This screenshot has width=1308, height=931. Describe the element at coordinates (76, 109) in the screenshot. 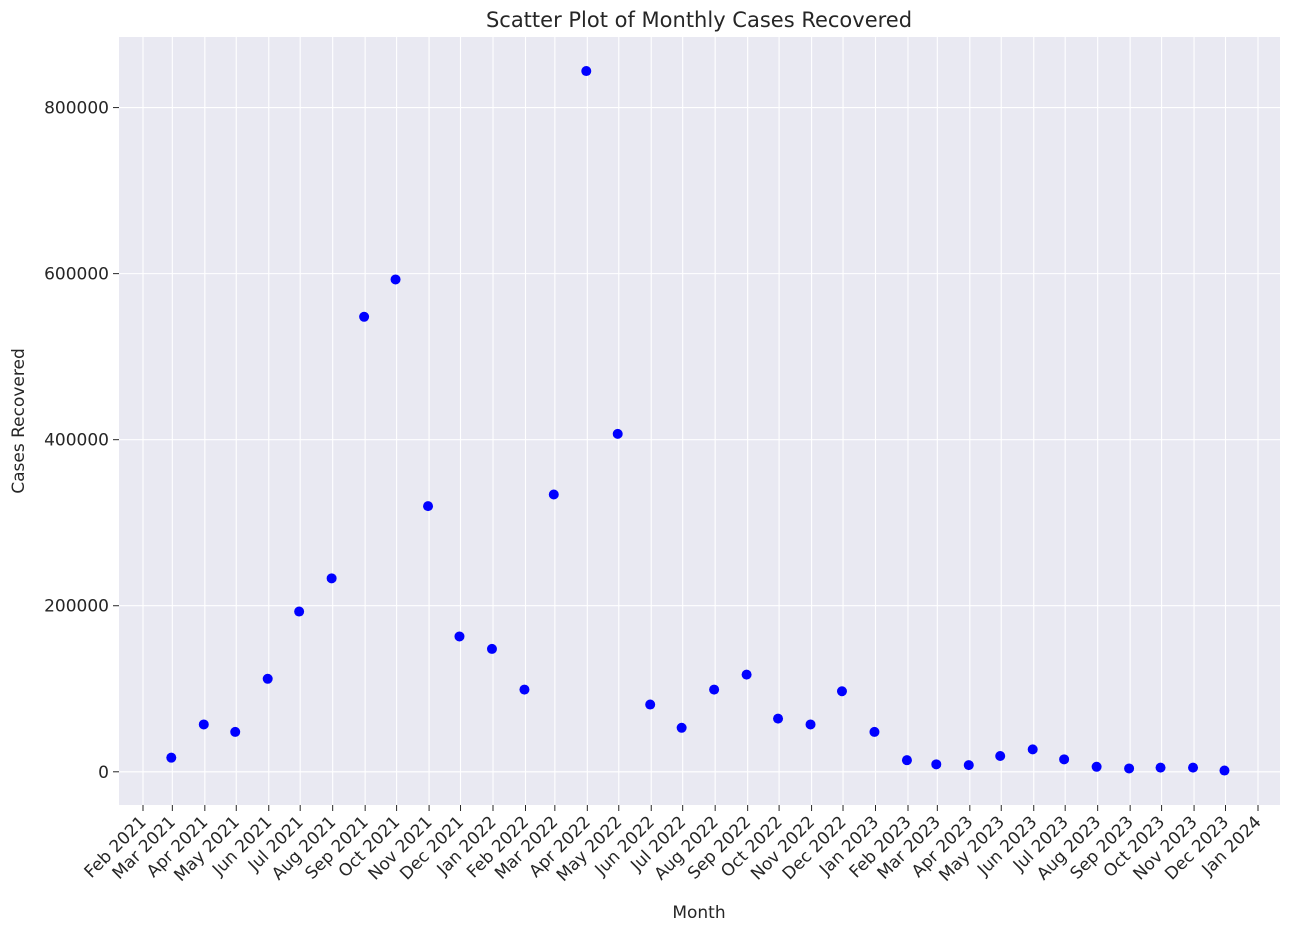

I see `y-tick-label: 800000` at that location.